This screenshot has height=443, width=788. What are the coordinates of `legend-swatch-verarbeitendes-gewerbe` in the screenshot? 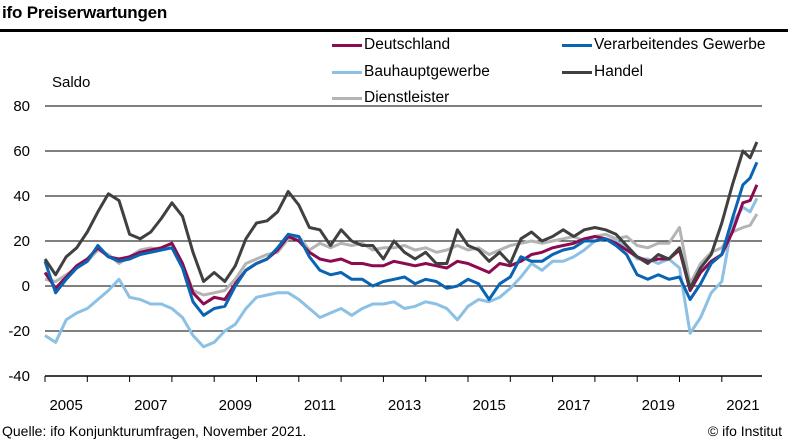 It's located at (577, 45).